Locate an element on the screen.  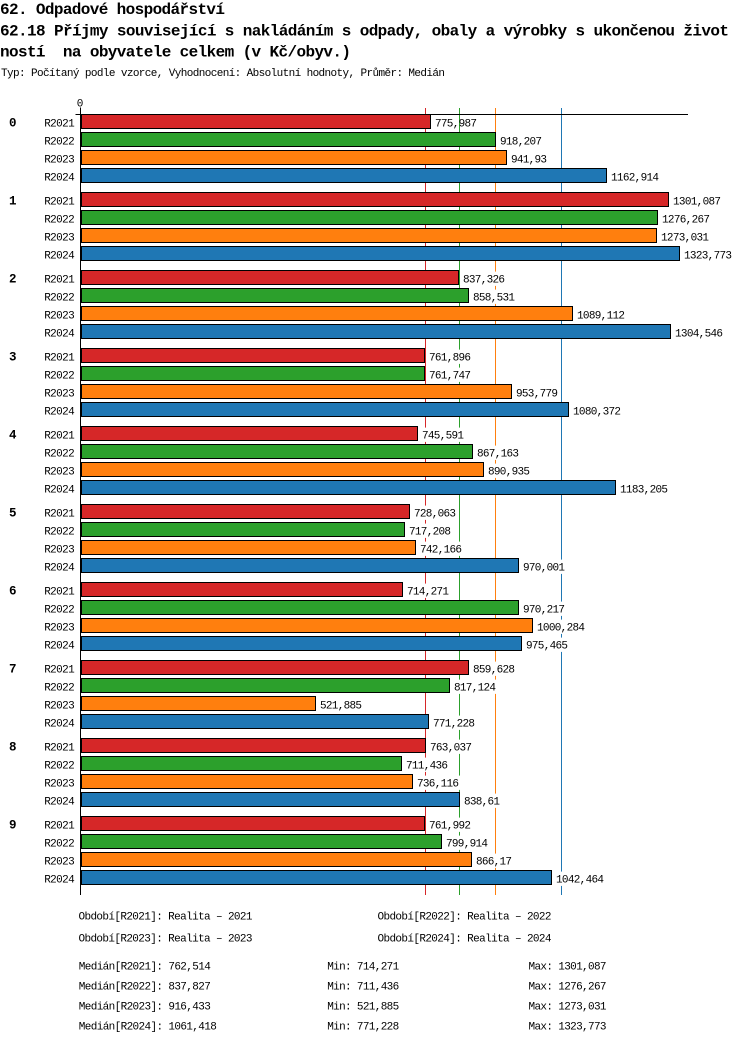
svg-text: 975,465 is located at coordinates (547, 647).